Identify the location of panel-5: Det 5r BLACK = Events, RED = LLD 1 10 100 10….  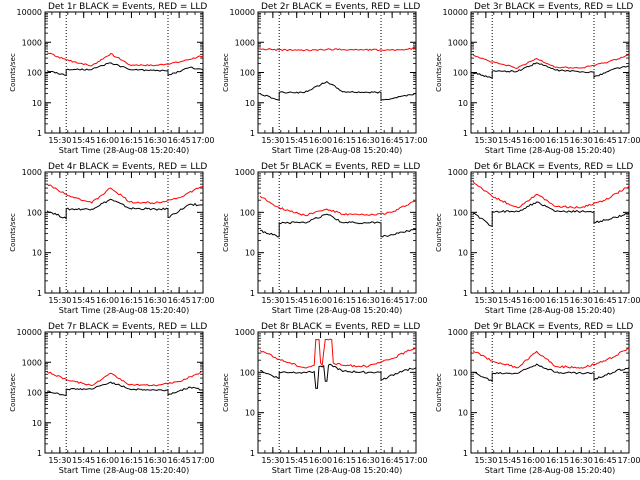
(325, 238).